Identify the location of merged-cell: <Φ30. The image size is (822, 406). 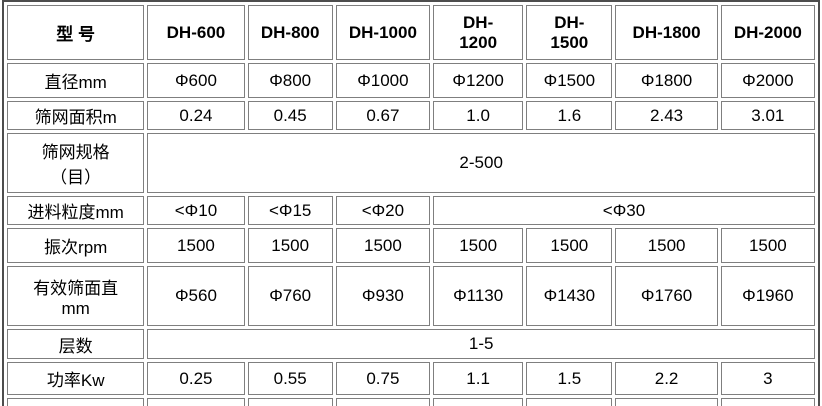
(624, 210).